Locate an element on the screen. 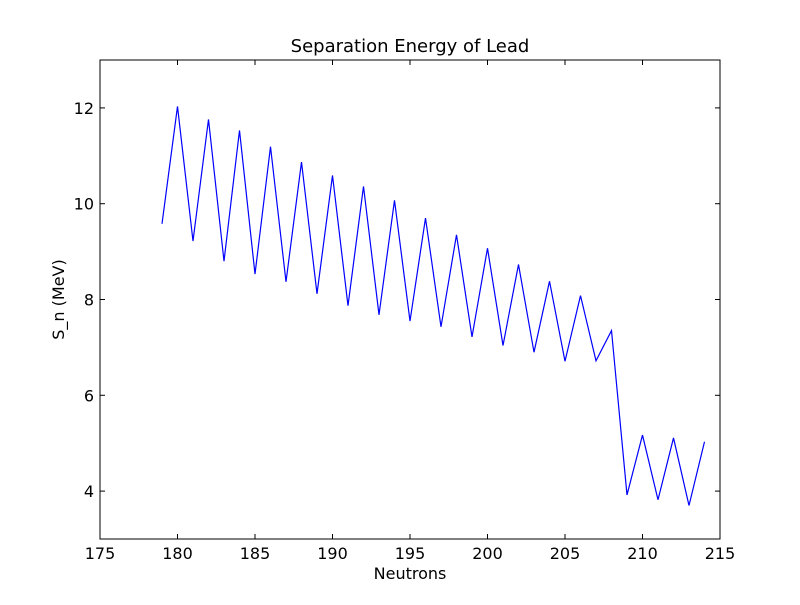  y-tick-label: 10 is located at coordinates (84, 204).